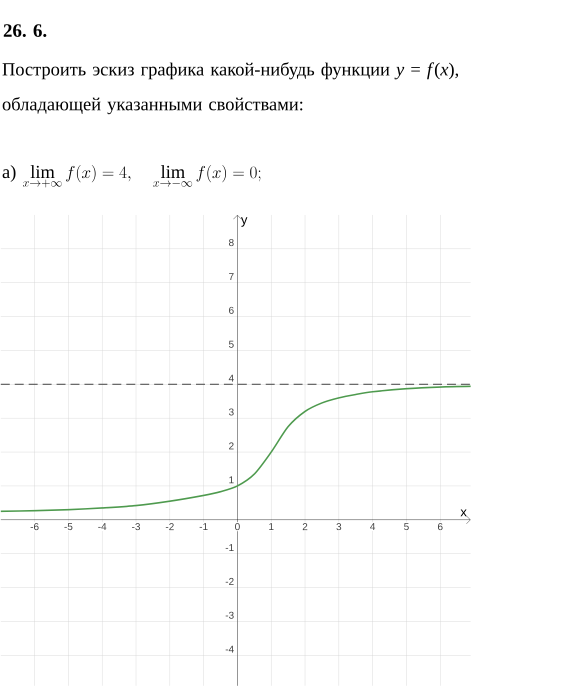 This screenshot has width=567, height=686. What do you see at coordinates (170, 526) in the screenshot?
I see `x-tick-label: -2` at bounding box center [170, 526].